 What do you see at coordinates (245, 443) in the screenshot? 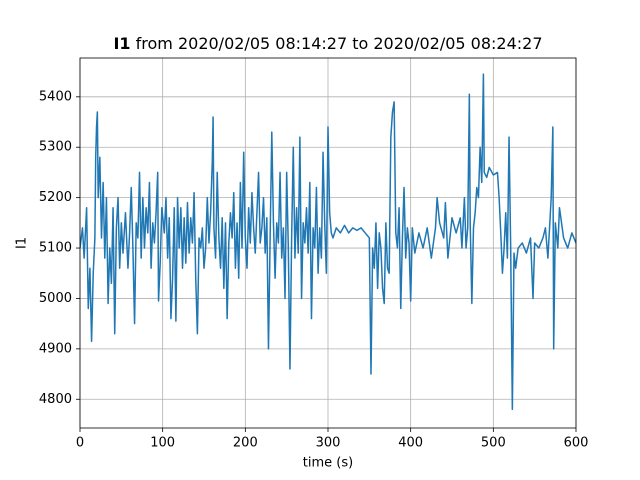
I see `x-tick-label: 200` at bounding box center [245, 443].